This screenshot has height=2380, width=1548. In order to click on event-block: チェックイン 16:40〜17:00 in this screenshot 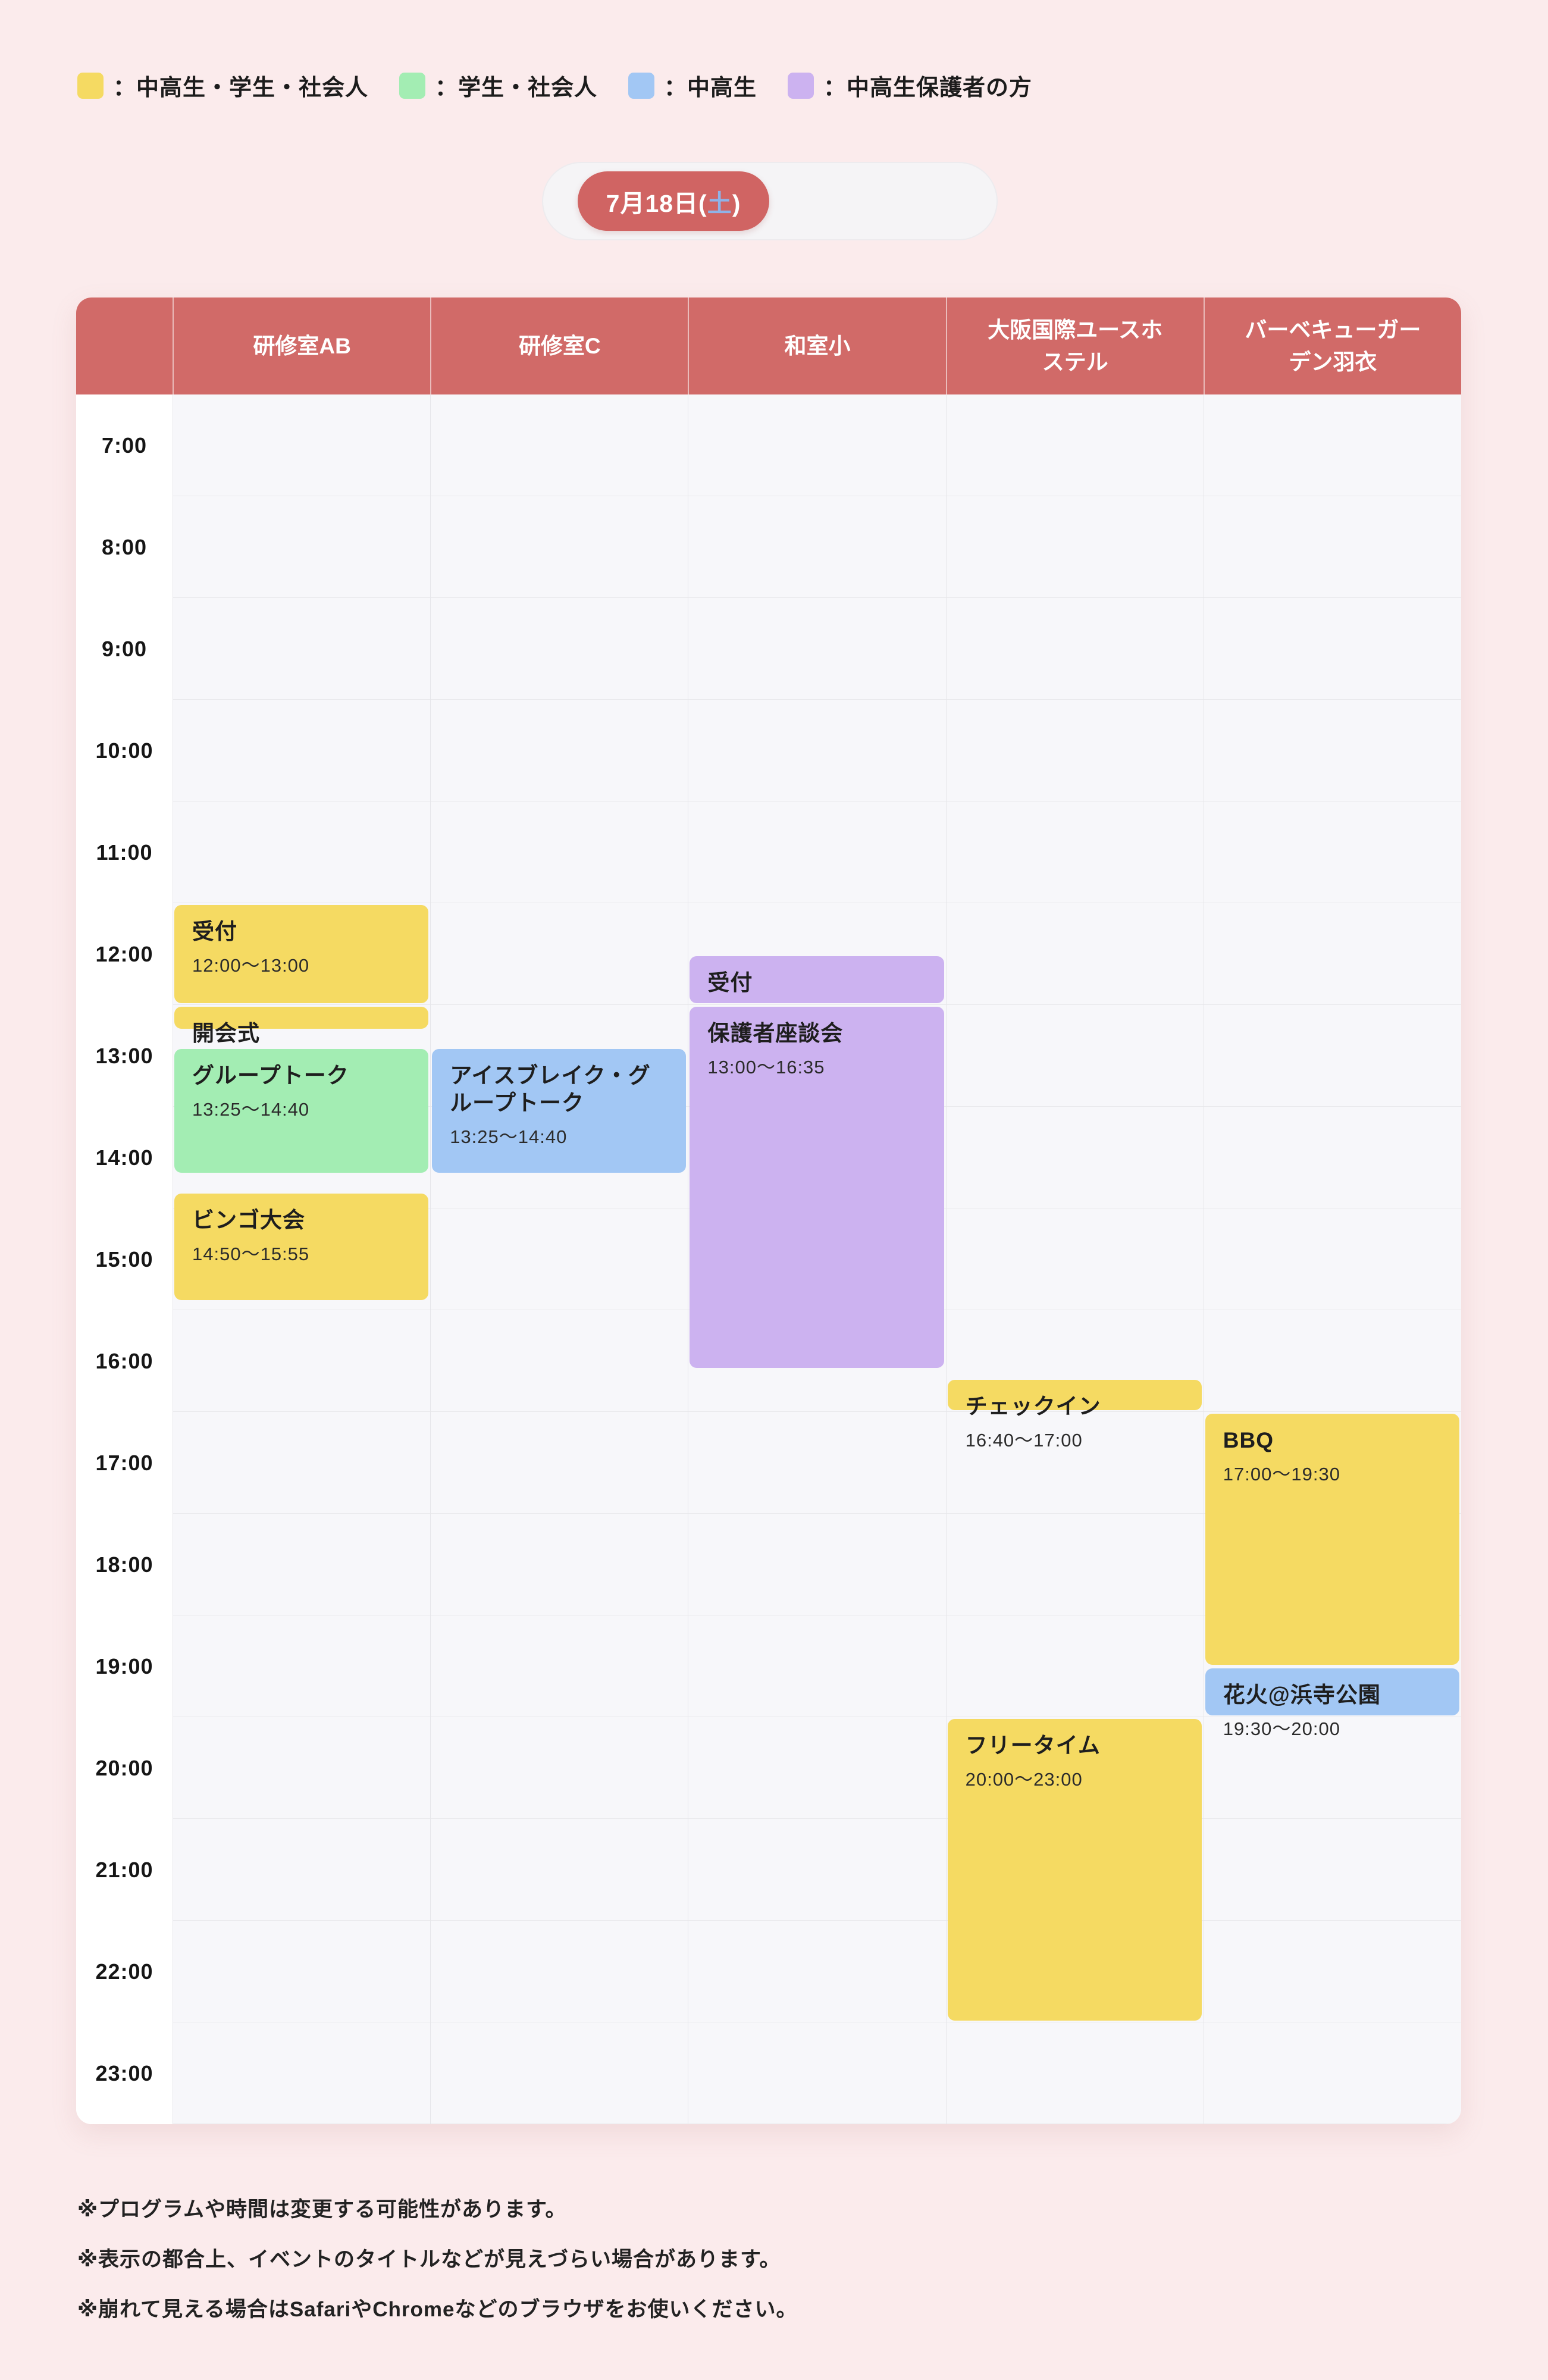, I will do `click(1074, 1415)`.